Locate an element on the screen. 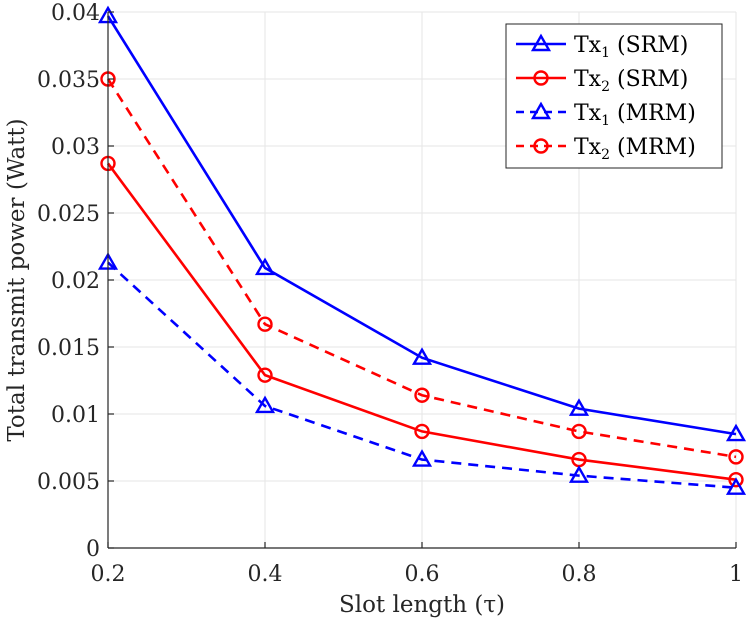 This screenshot has height=621, width=747. legend-label: Tx2 (SRM) is located at coordinates (631, 81).